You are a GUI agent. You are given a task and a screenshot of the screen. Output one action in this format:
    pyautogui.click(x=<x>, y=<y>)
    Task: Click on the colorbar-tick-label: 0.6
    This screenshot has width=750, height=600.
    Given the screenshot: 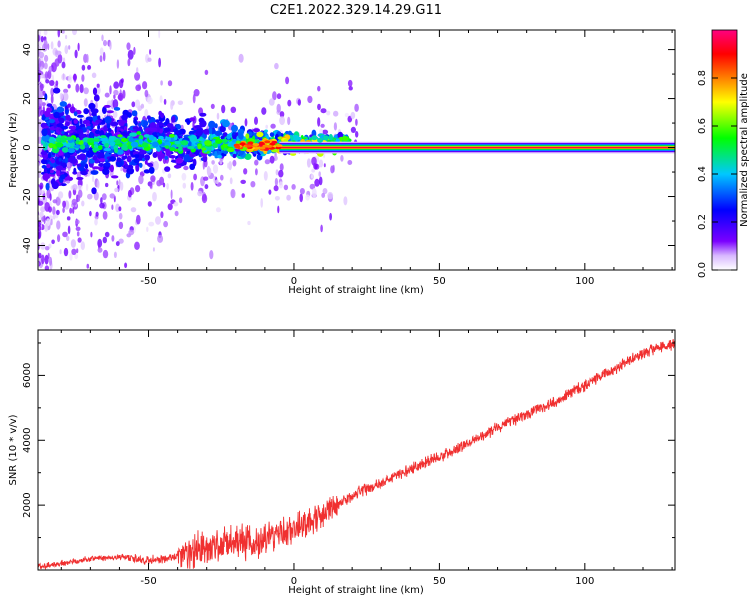 What is the action you would take?
    pyautogui.click(x=702, y=126)
    